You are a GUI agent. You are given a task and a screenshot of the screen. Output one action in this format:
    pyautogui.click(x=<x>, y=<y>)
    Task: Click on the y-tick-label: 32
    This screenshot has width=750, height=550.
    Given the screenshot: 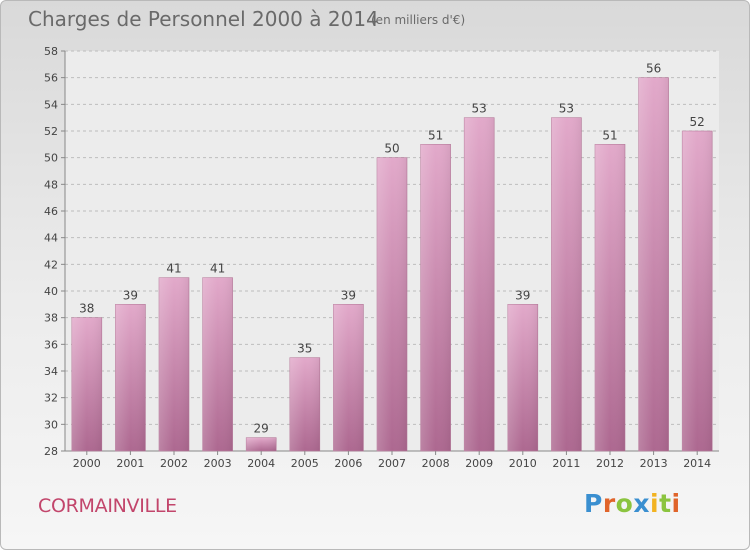 What is the action you would take?
    pyautogui.click(x=51, y=398)
    